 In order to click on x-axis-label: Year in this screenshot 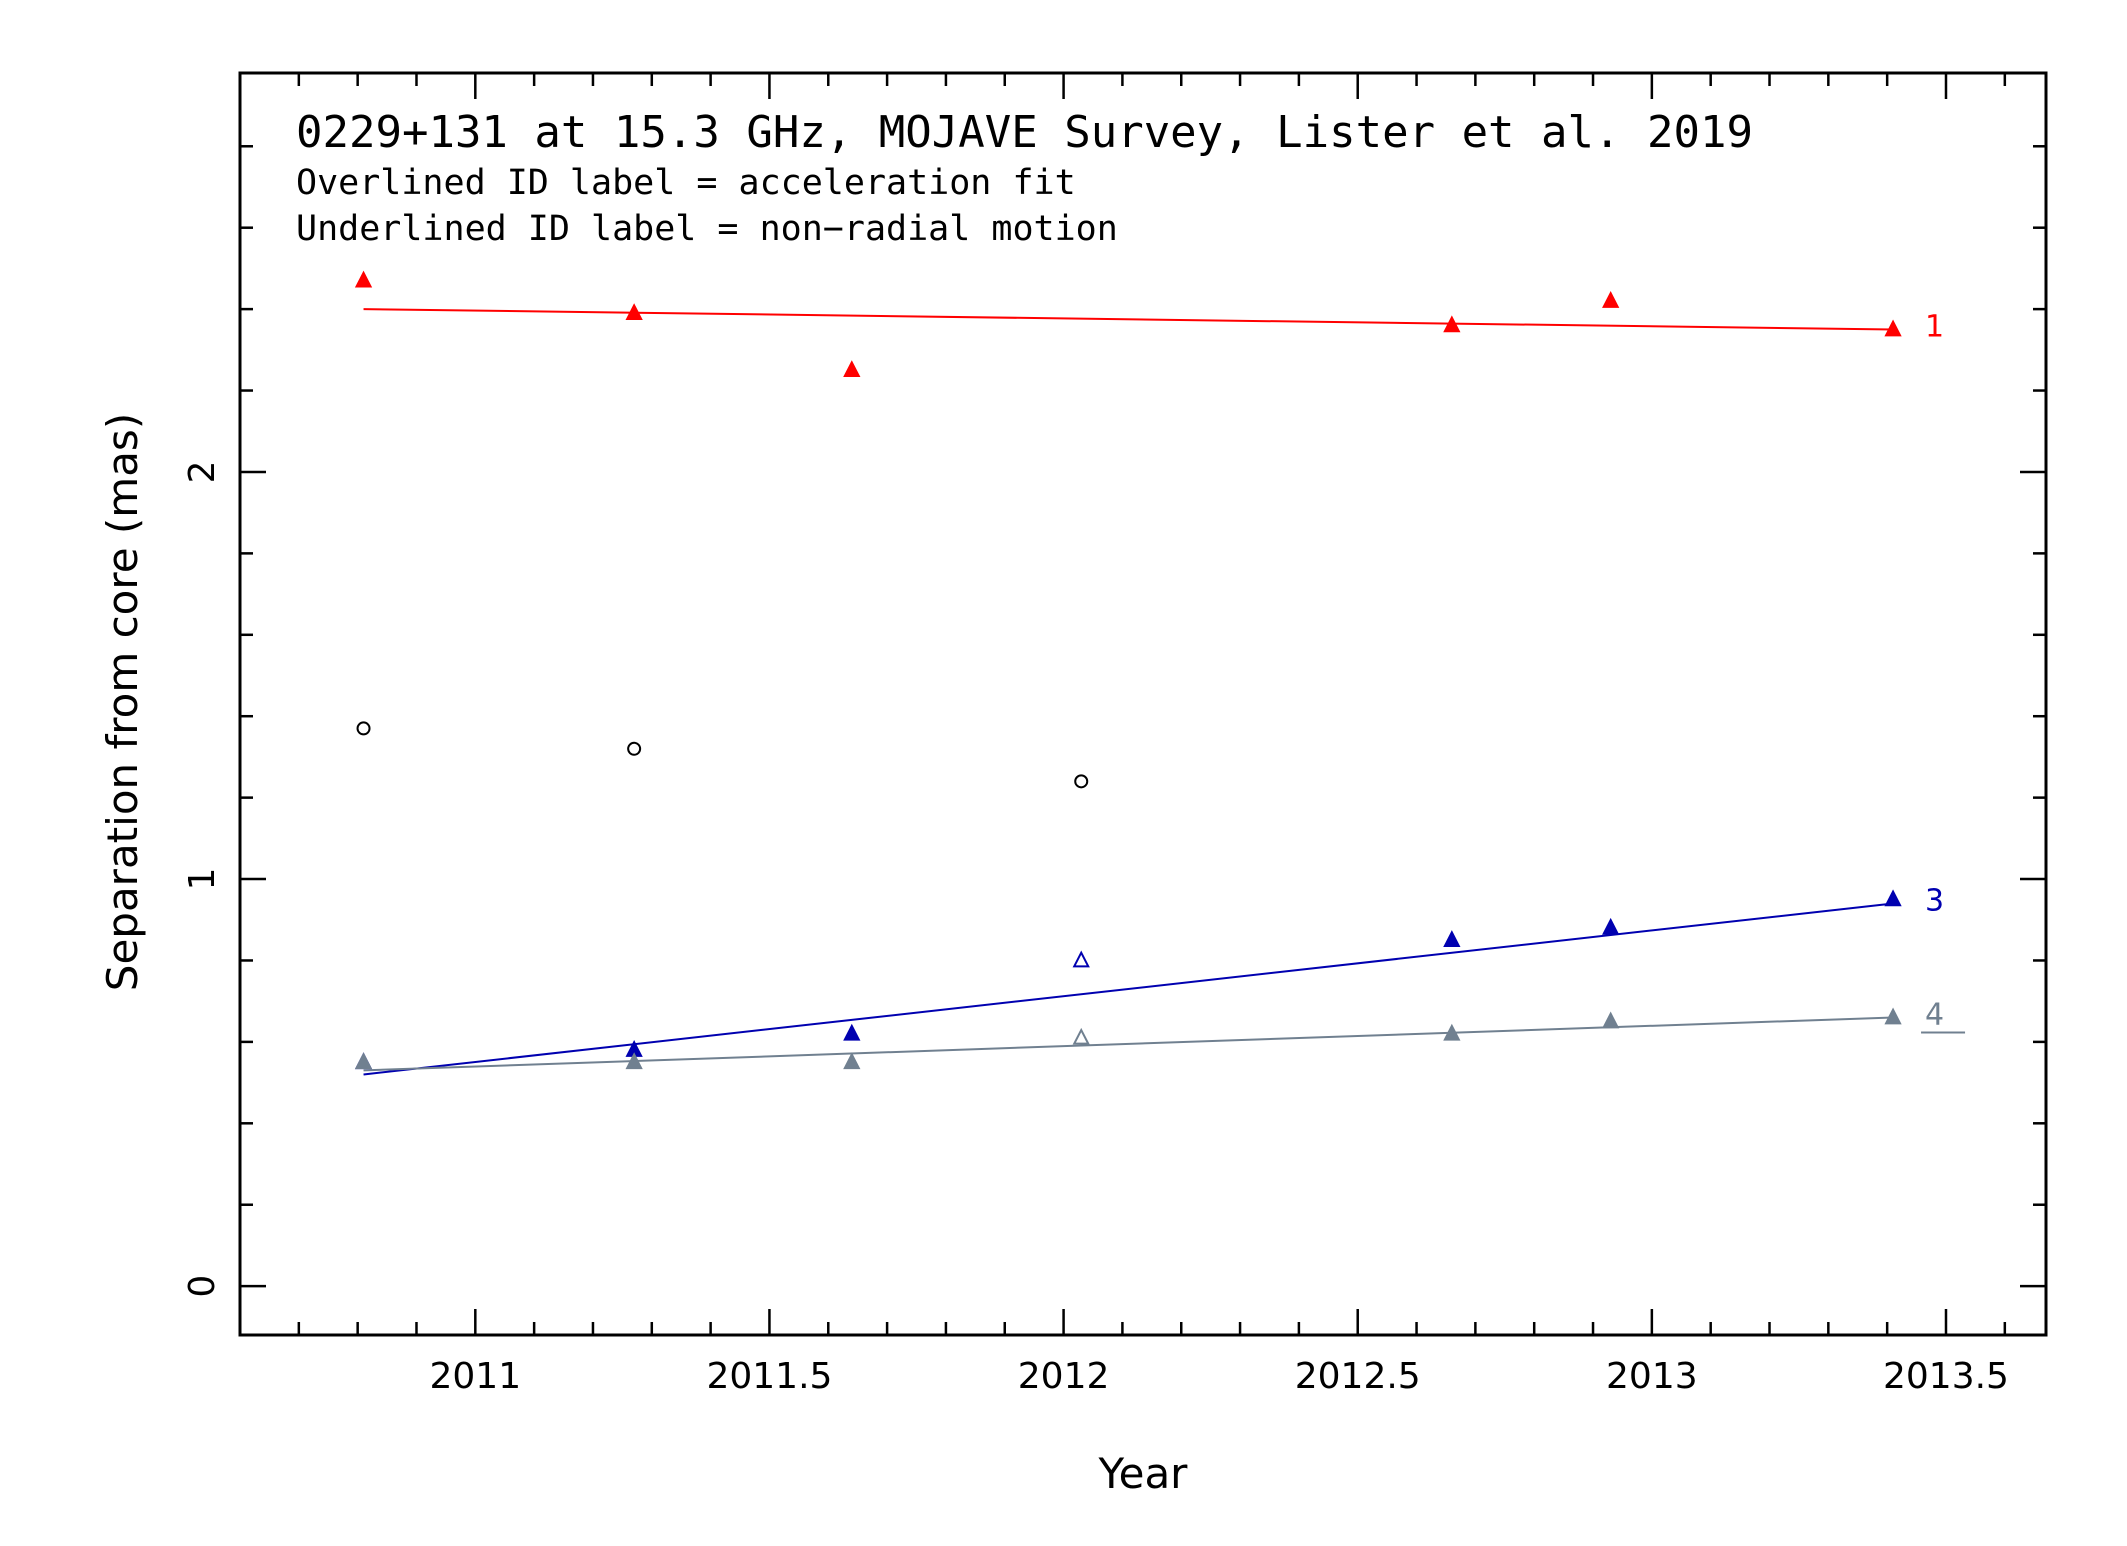, I will do `click(1143, 1473)`.